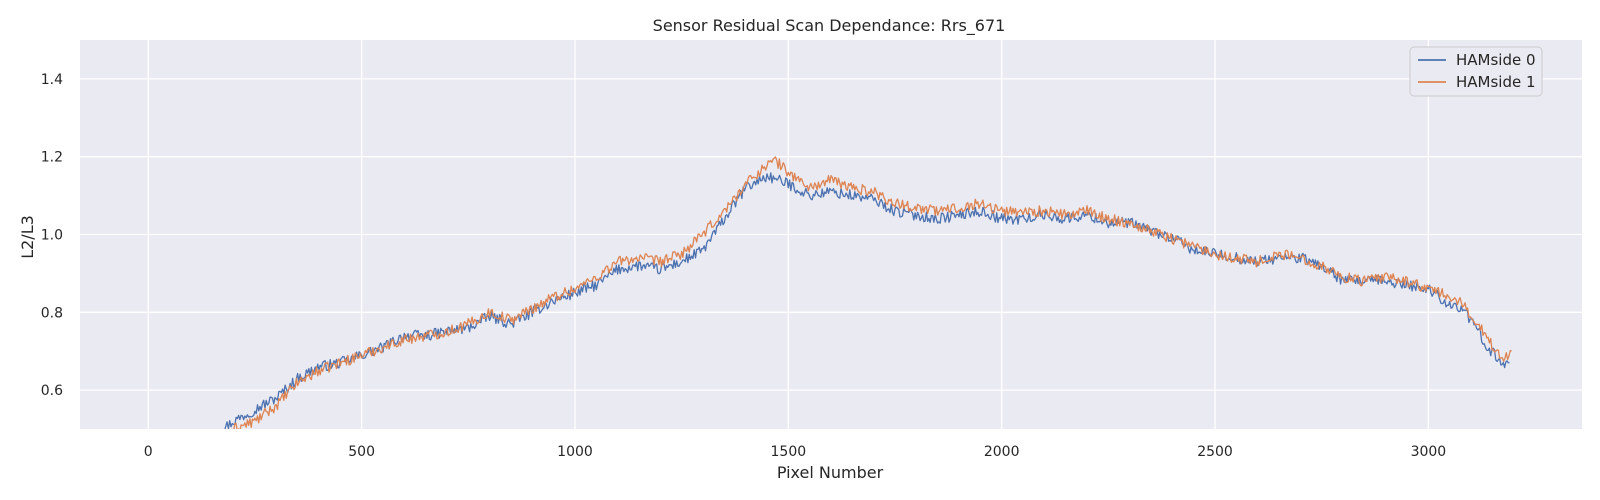  What do you see at coordinates (148, 452) in the screenshot?
I see `x-tick-label: 0` at bounding box center [148, 452].